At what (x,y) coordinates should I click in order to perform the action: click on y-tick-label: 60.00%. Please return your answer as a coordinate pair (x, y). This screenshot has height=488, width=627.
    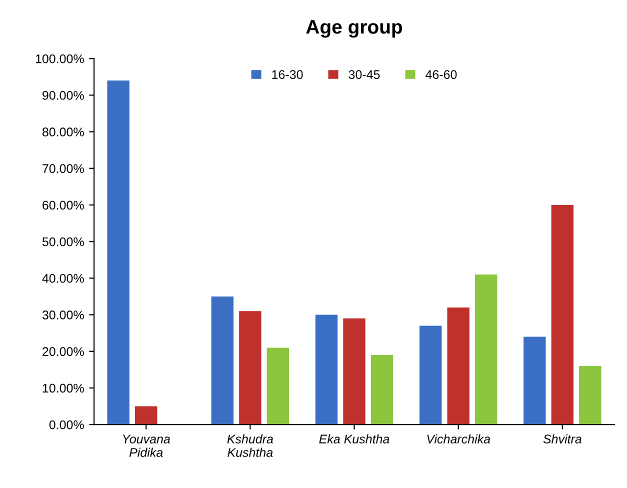
    Looking at the image, I should click on (63, 205).